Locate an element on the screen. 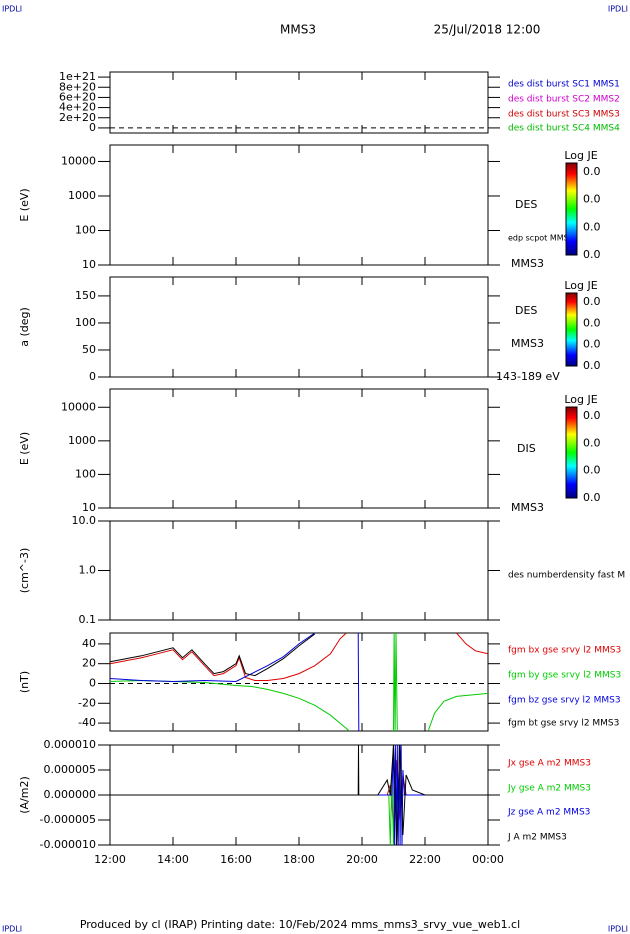  y-tick-label: -40 is located at coordinates (87, 722).